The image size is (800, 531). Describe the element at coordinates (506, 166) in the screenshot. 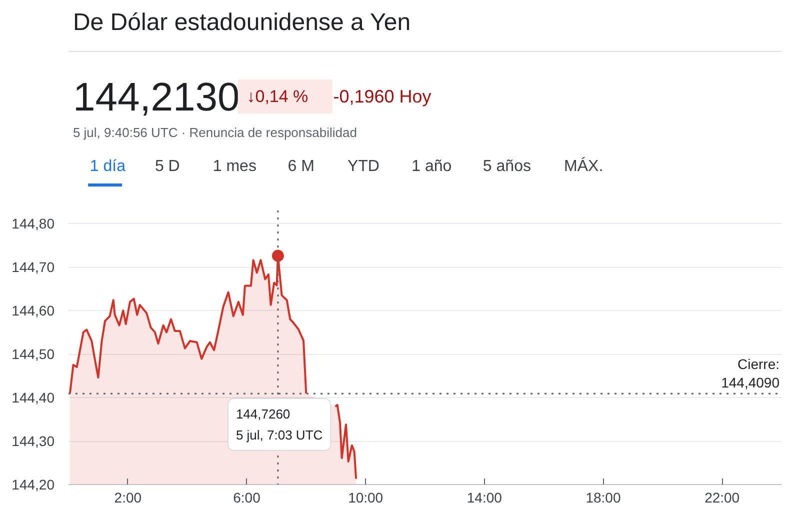

I see `text: 5 años` at that location.